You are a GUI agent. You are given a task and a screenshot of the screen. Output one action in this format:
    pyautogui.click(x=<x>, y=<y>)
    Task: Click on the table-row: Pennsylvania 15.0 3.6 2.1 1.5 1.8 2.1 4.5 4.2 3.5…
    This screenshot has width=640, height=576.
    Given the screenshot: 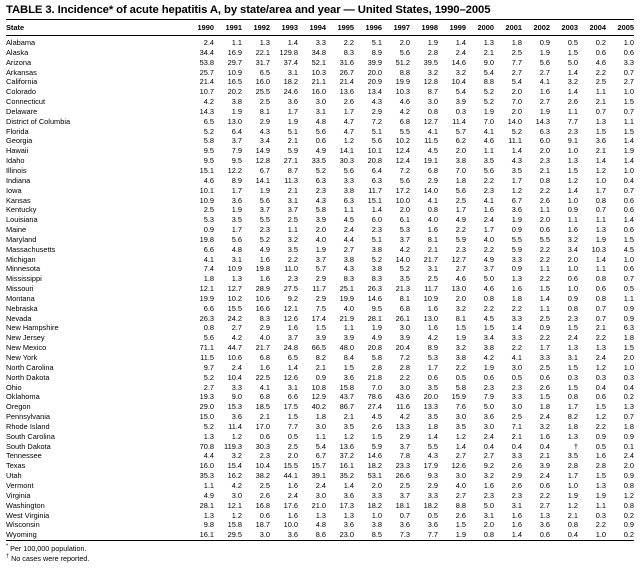 What is the action you would take?
    pyautogui.click(x=320, y=417)
    